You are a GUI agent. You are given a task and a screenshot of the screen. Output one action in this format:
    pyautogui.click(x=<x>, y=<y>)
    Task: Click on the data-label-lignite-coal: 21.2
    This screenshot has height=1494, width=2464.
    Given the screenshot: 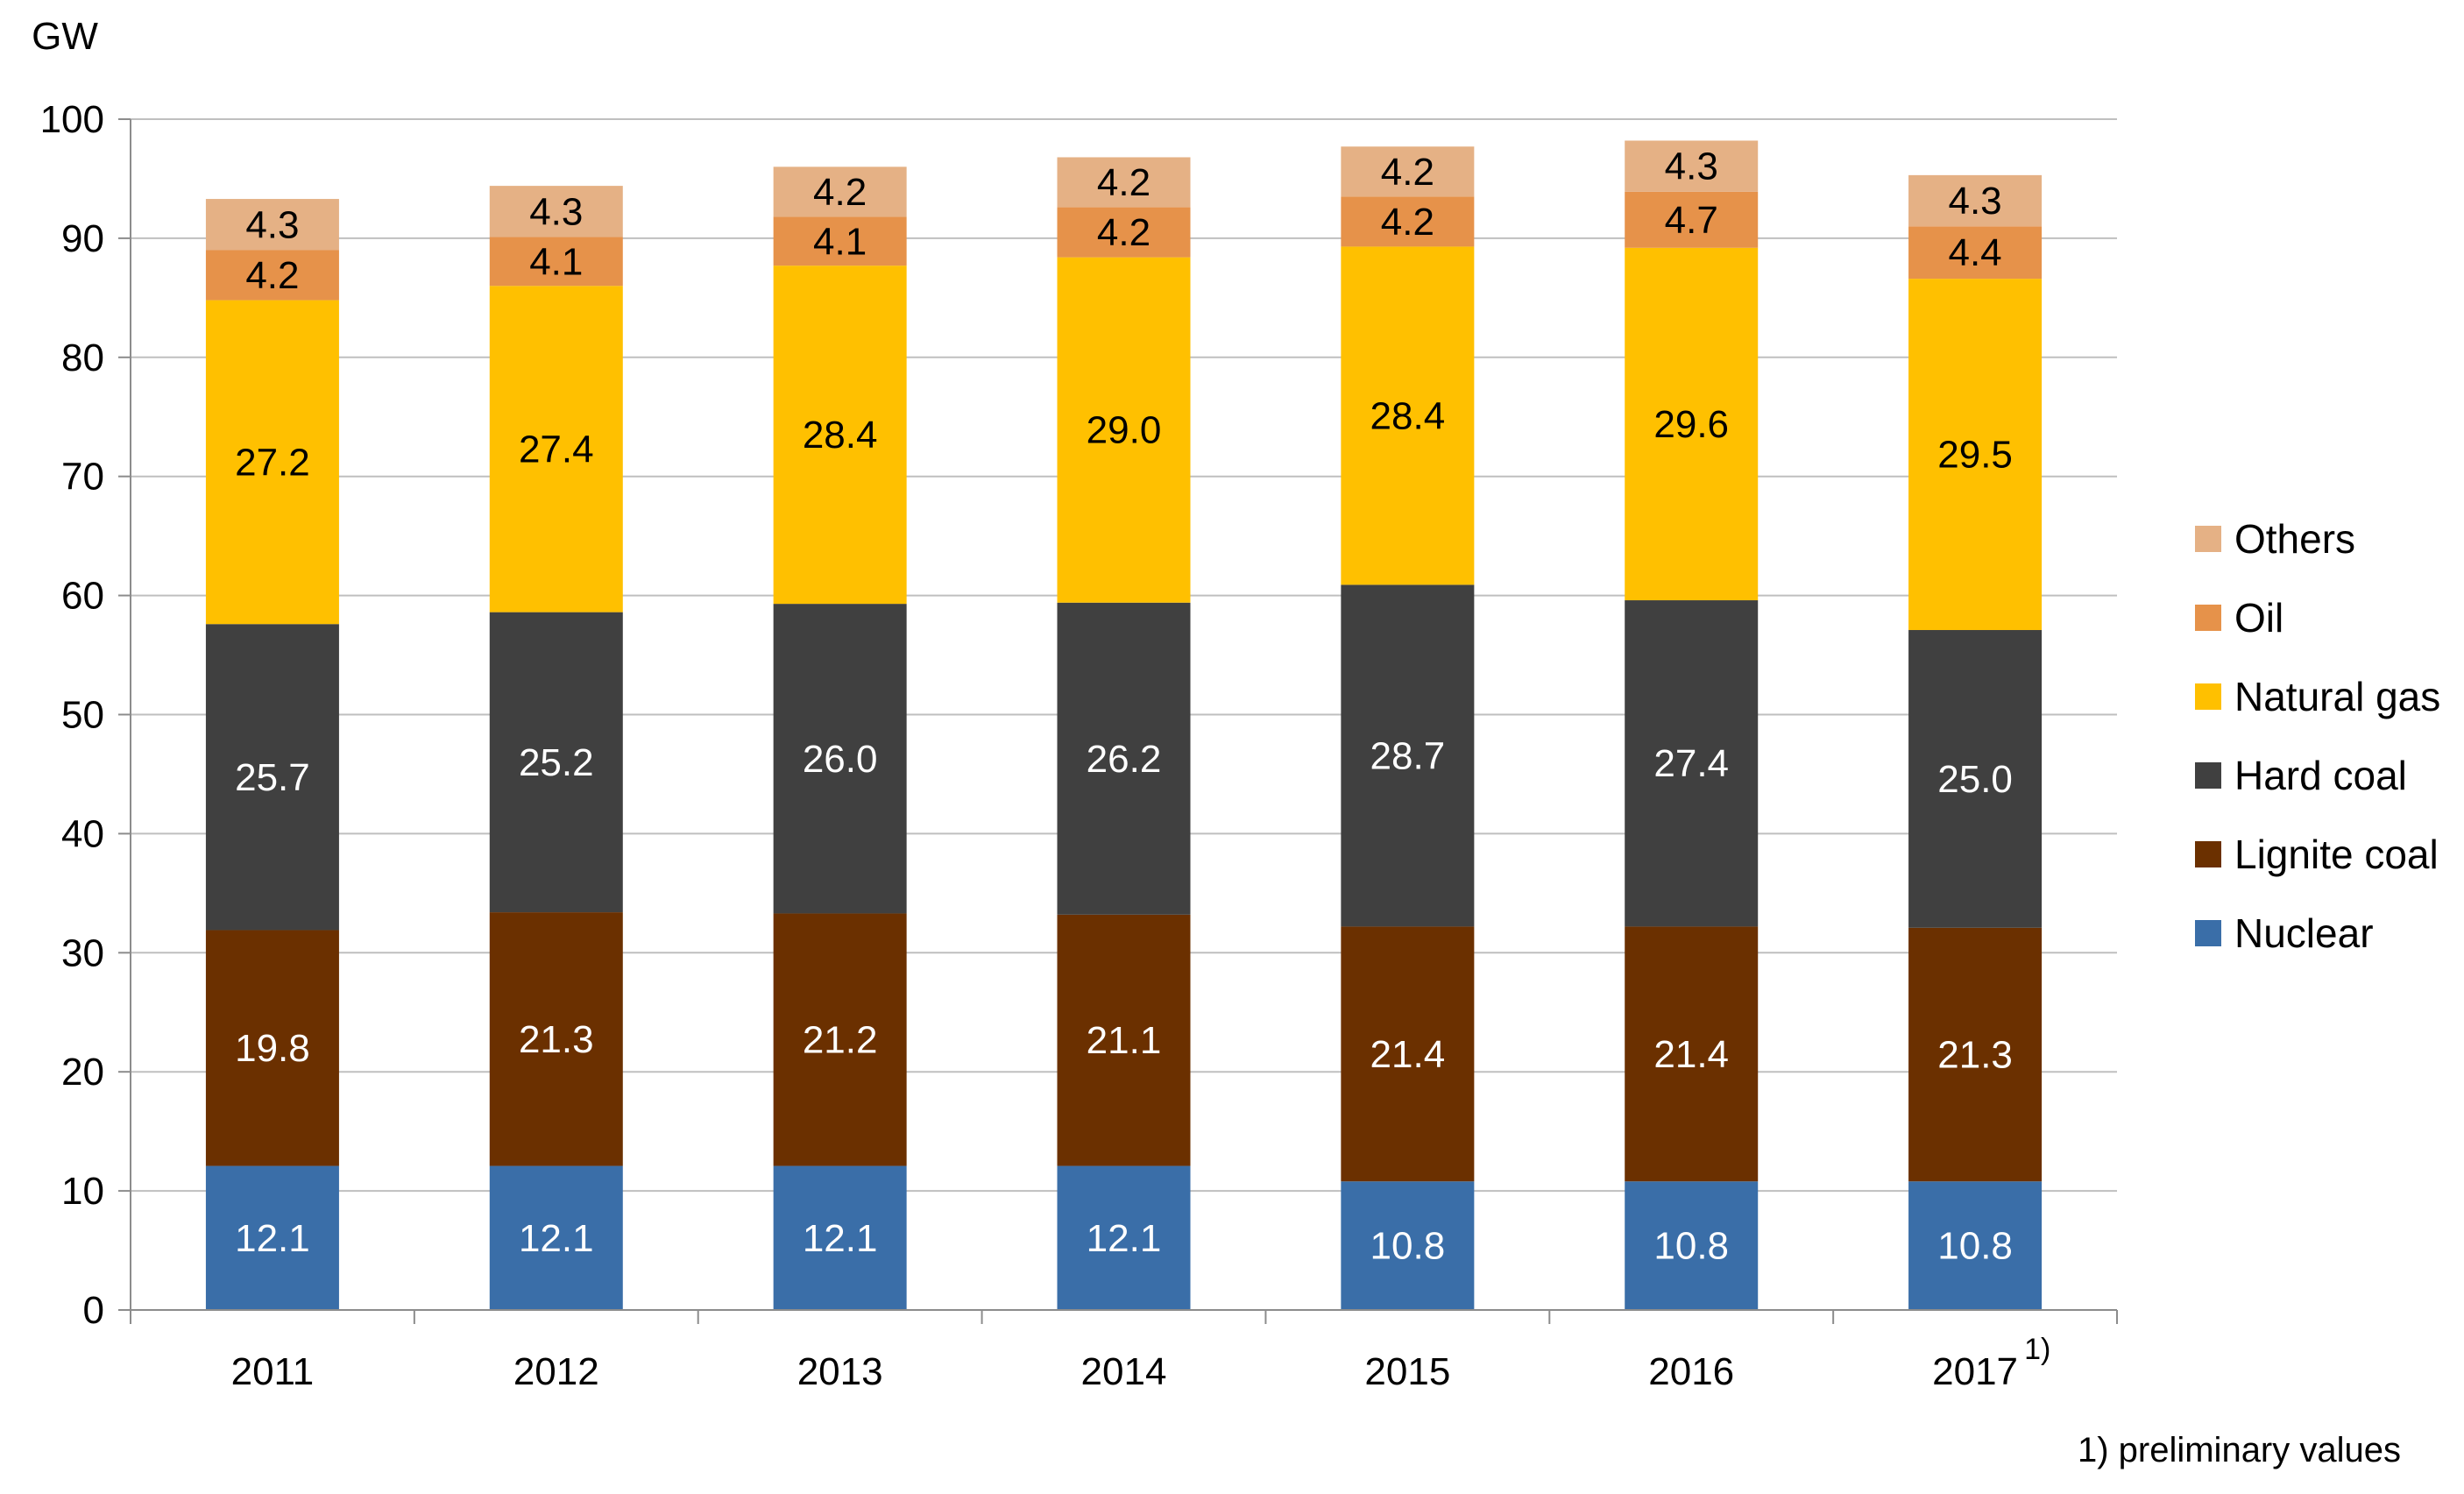 What is the action you would take?
    pyautogui.click(x=840, y=1040)
    